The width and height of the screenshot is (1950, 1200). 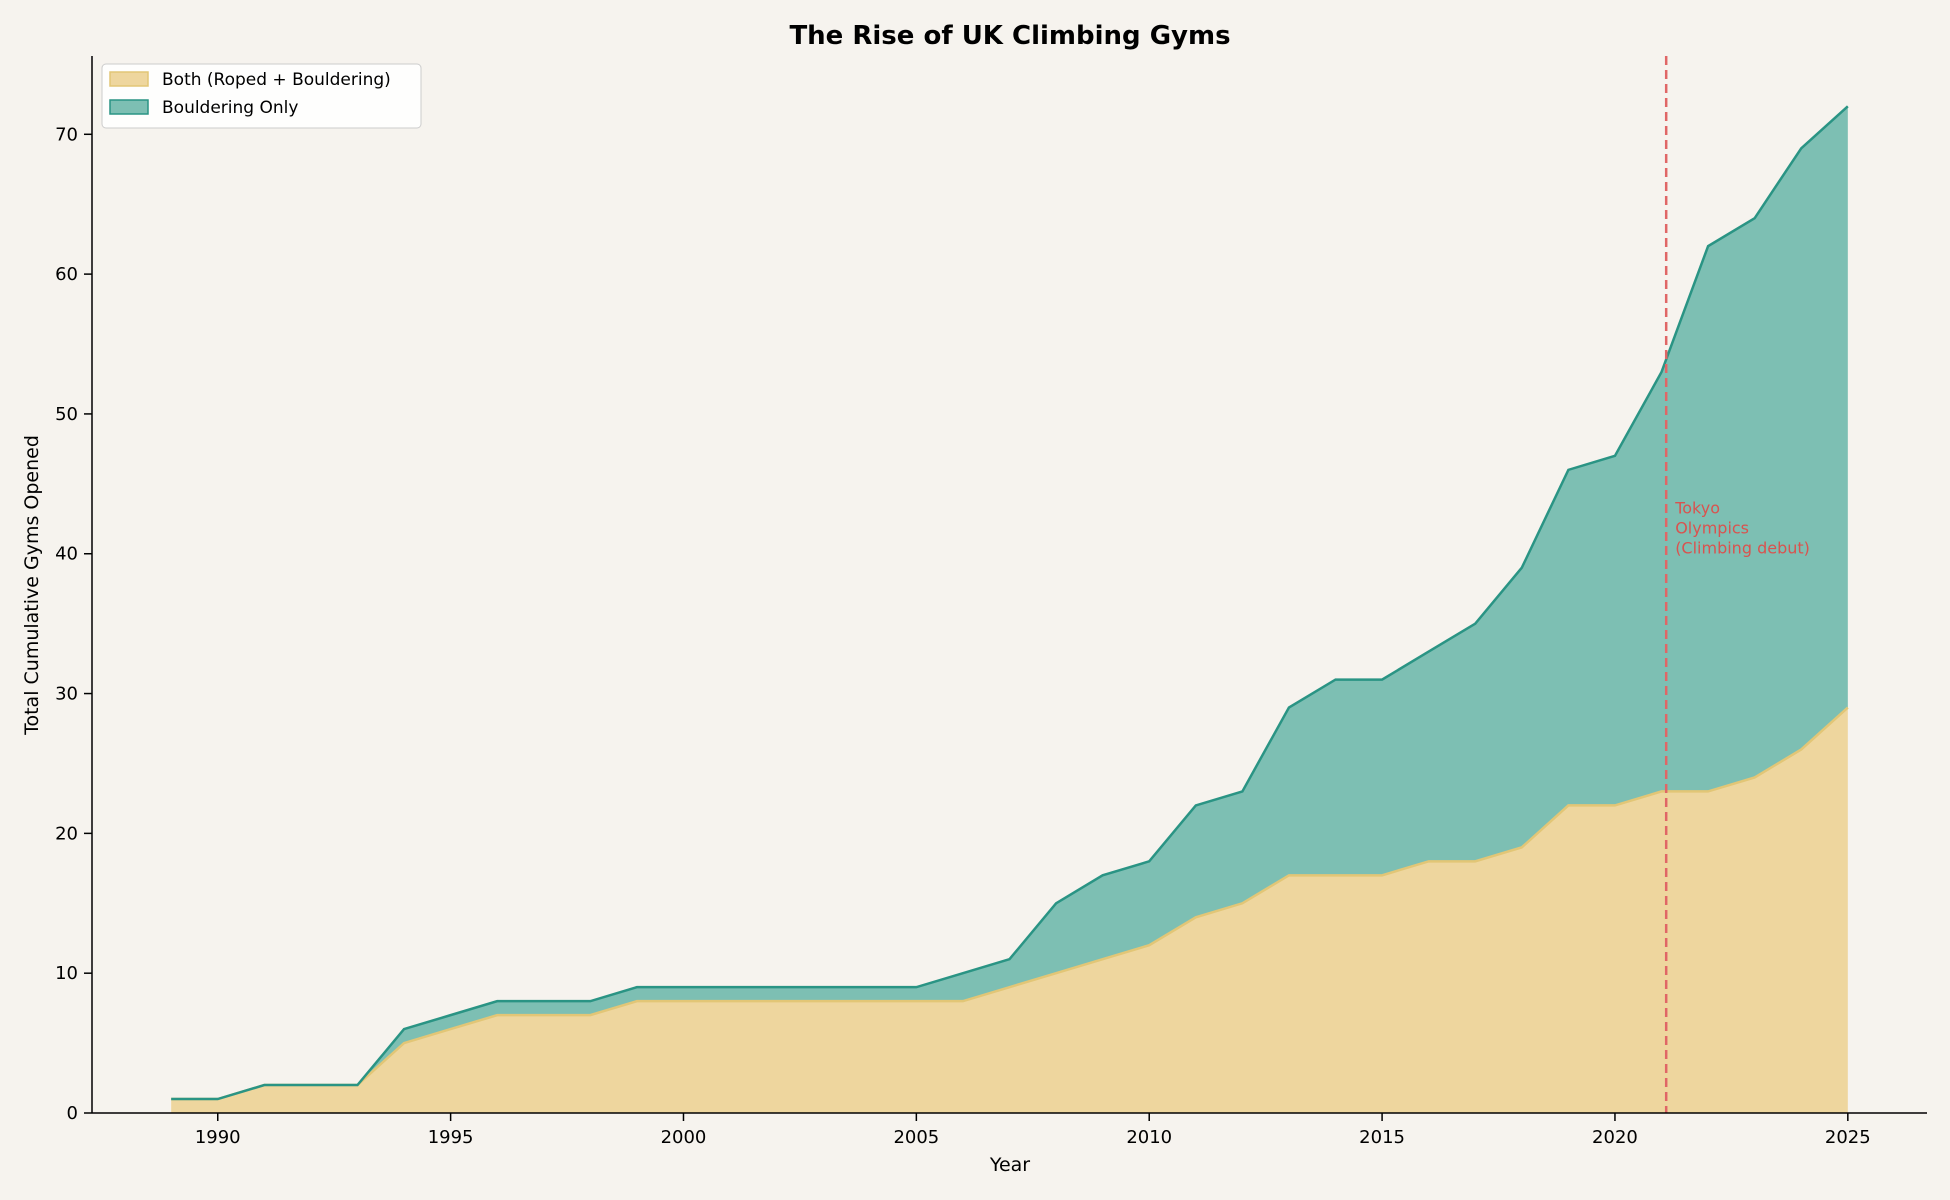 I want to click on y-tick-label: 40, so click(x=66, y=554).